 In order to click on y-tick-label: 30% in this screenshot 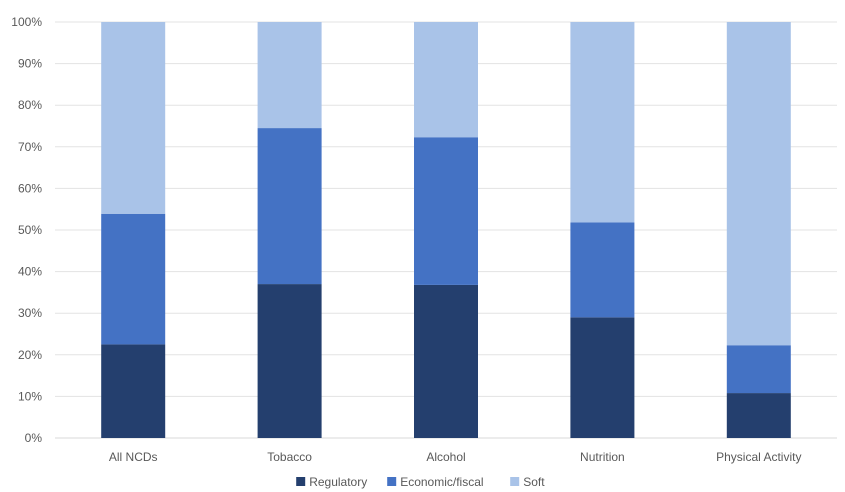, I will do `click(30, 313)`.